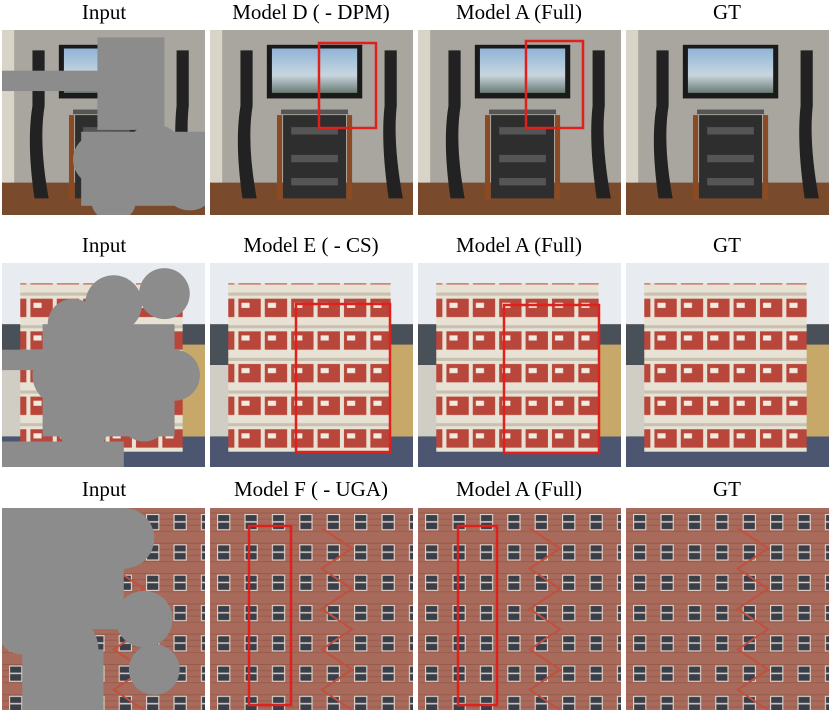 This screenshot has width=830, height=712. What do you see at coordinates (91, 609) in the screenshot?
I see `hole-mask` at bounding box center [91, 609].